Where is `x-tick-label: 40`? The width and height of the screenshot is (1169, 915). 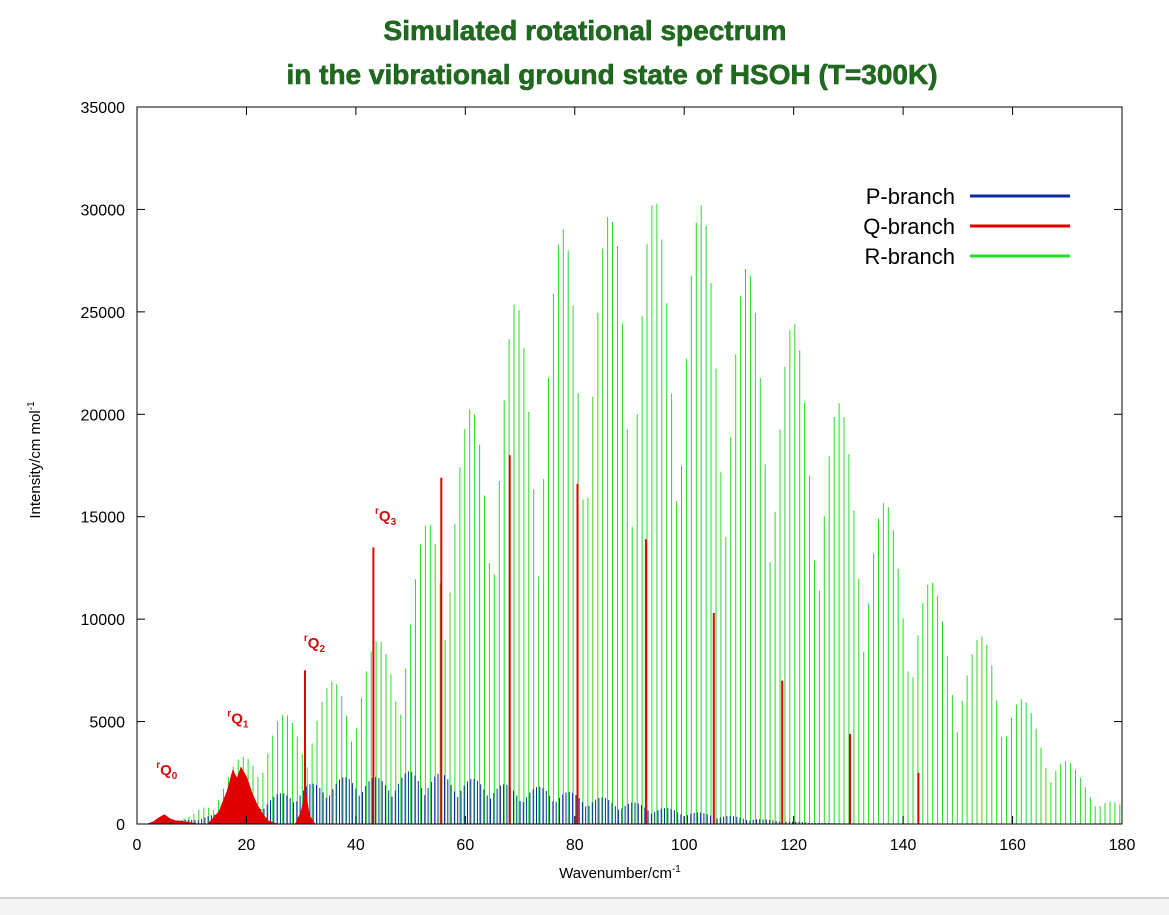
x-tick-label: 40 is located at coordinates (356, 845).